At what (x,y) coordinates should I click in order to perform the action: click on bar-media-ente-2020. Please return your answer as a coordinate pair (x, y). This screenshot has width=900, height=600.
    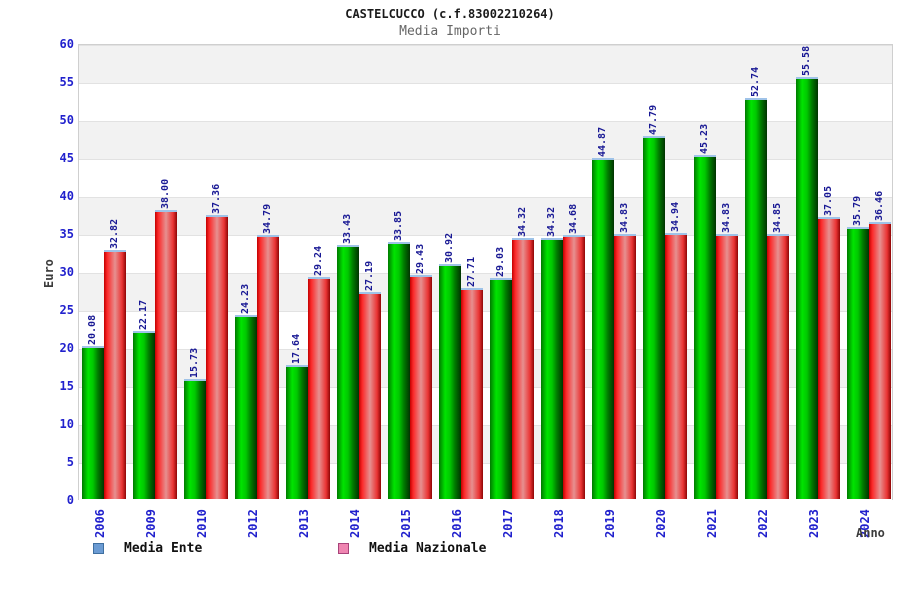
    Looking at the image, I should click on (653, 317).